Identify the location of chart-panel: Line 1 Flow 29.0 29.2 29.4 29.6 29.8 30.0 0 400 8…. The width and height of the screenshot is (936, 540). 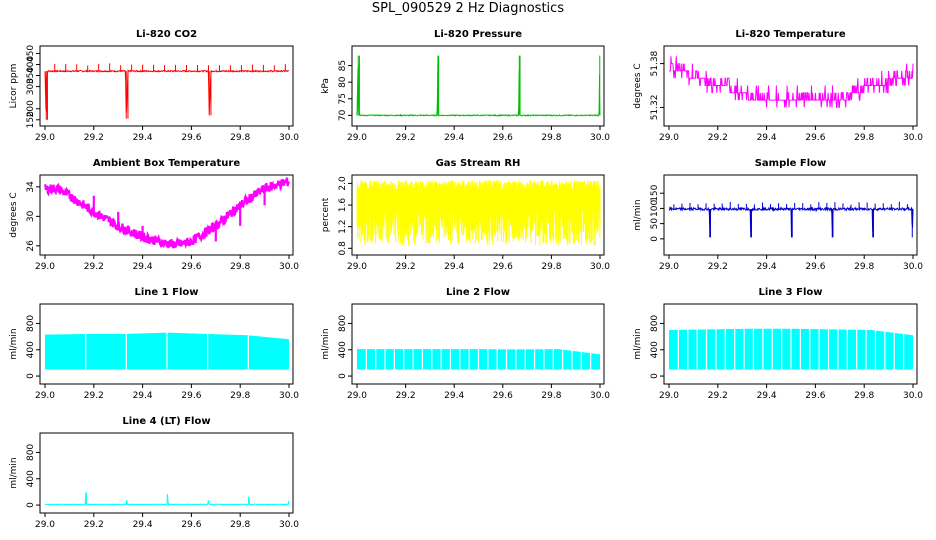
(154, 344).